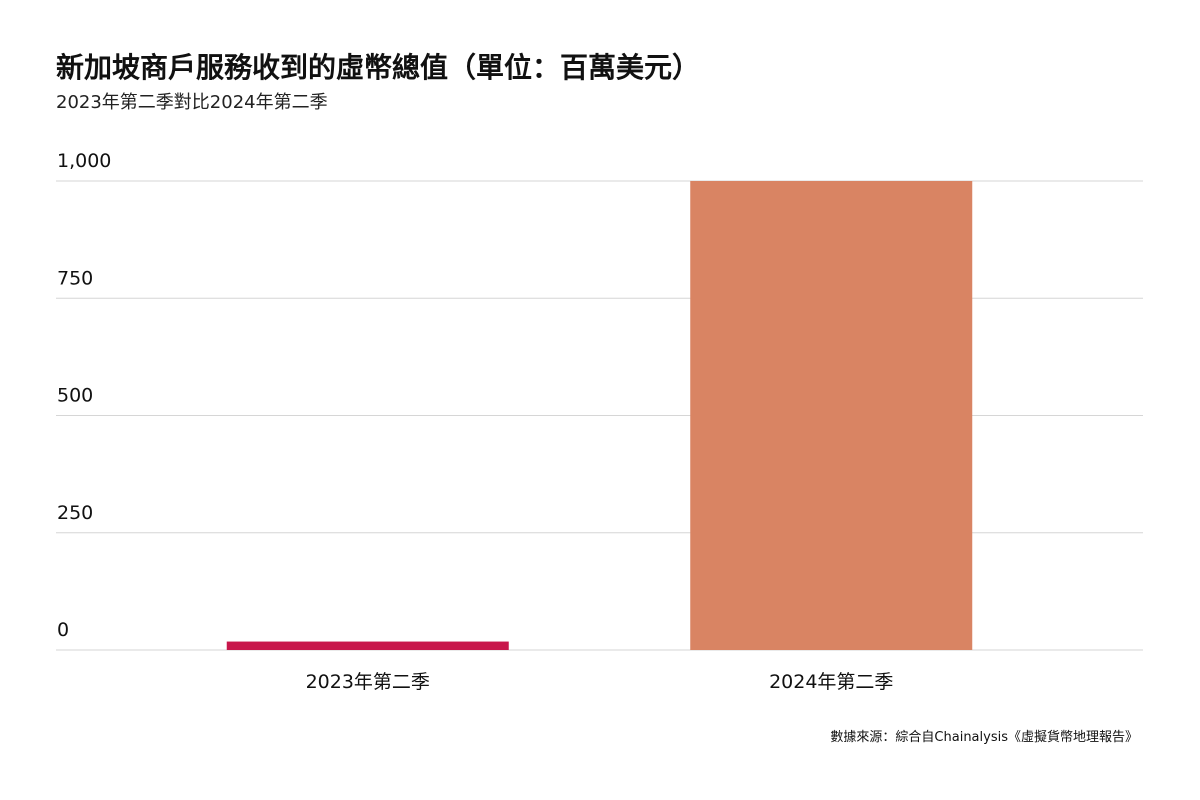  What do you see at coordinates (75, 278) in the screenshot?
I see `y-tick-label: 750` at bounding box center [75, 278].